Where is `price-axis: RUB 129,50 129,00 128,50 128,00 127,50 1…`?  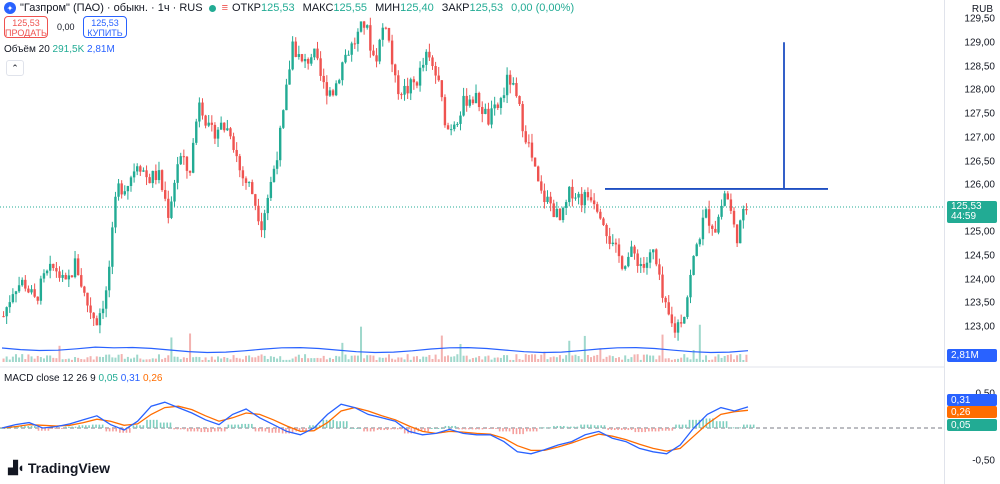 price-axis: RUB 129,50 129,00 128,50 128,00 127,50 1… is located at coordinates (972, 242).